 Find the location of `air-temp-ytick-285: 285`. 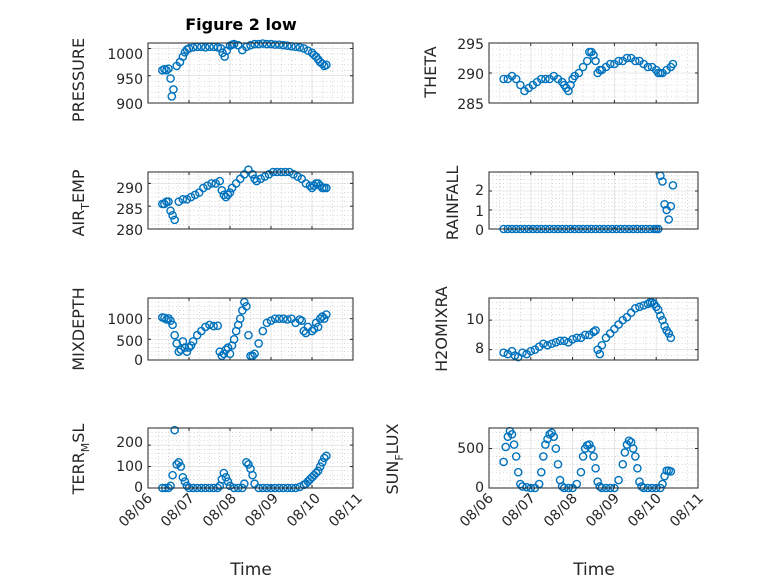

air-temp-ytick-285: 285 is located at coordinates (129, 210).